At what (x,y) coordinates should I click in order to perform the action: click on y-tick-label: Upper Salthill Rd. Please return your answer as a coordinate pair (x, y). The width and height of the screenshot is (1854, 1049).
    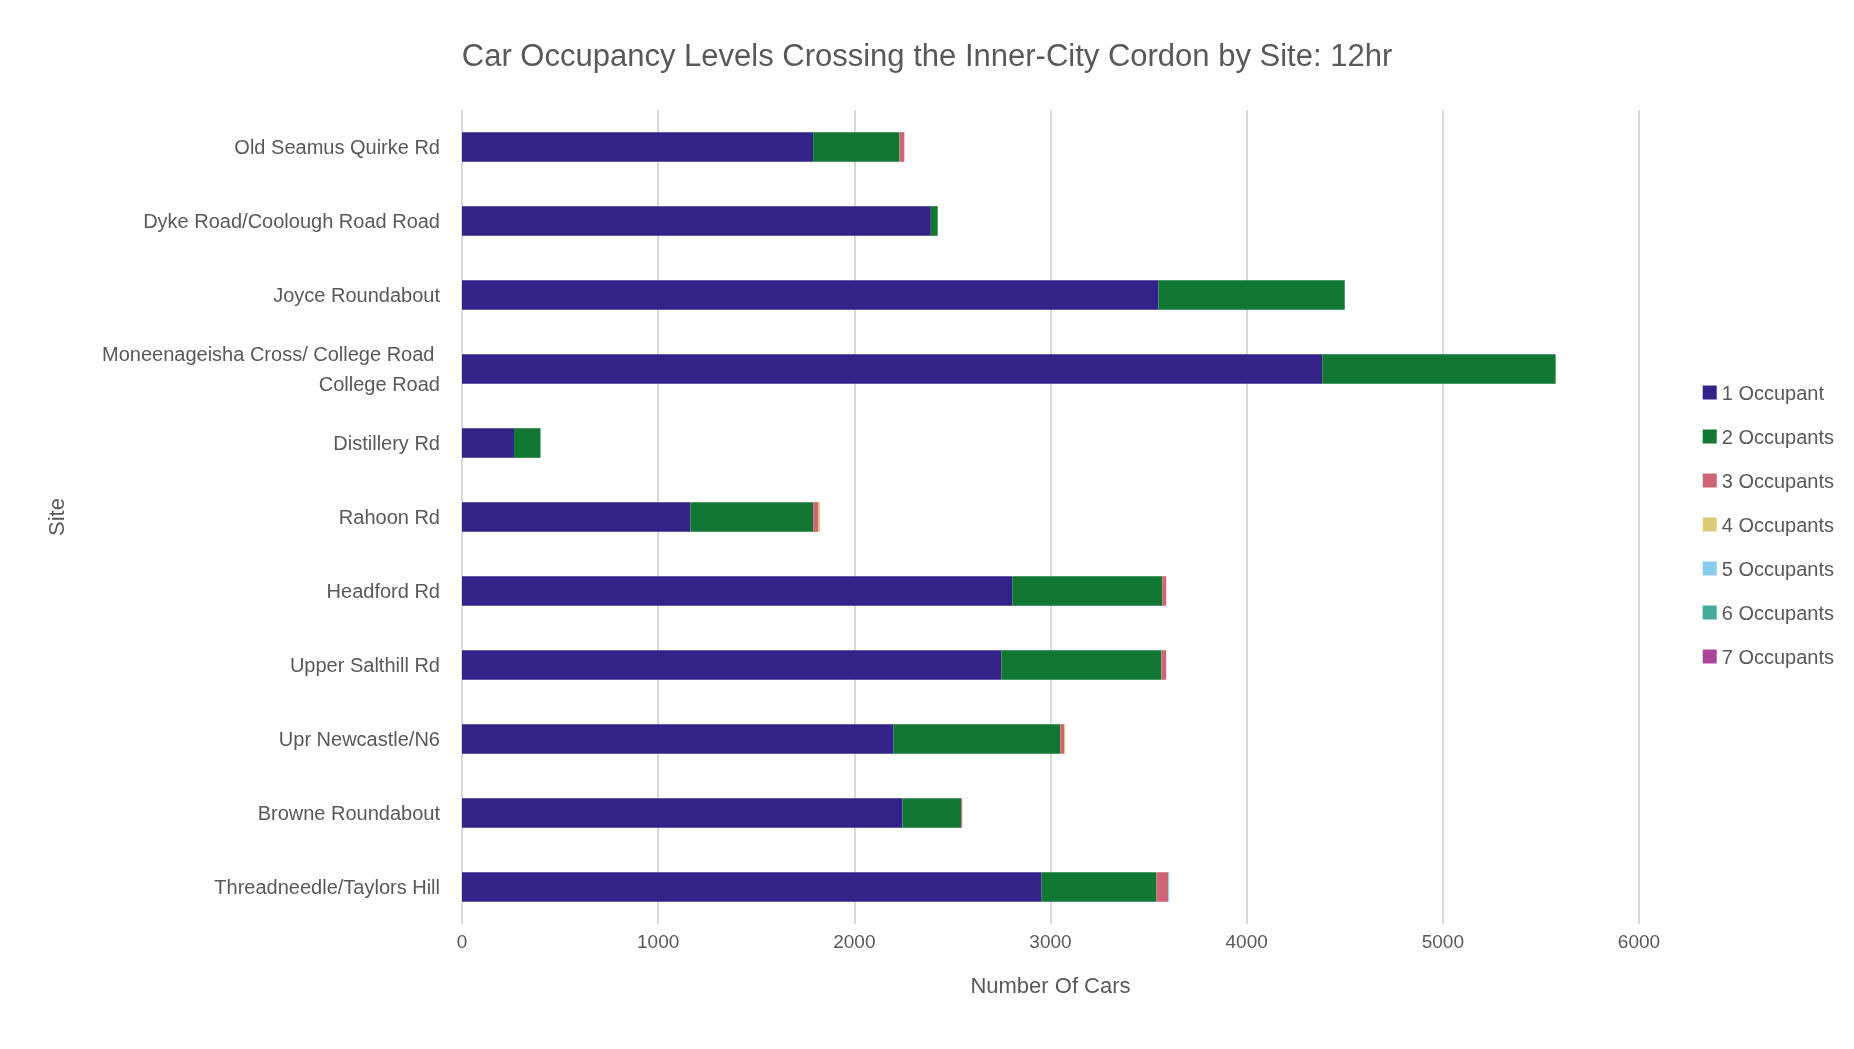
    Looking at the image, I should click on (364, 665).